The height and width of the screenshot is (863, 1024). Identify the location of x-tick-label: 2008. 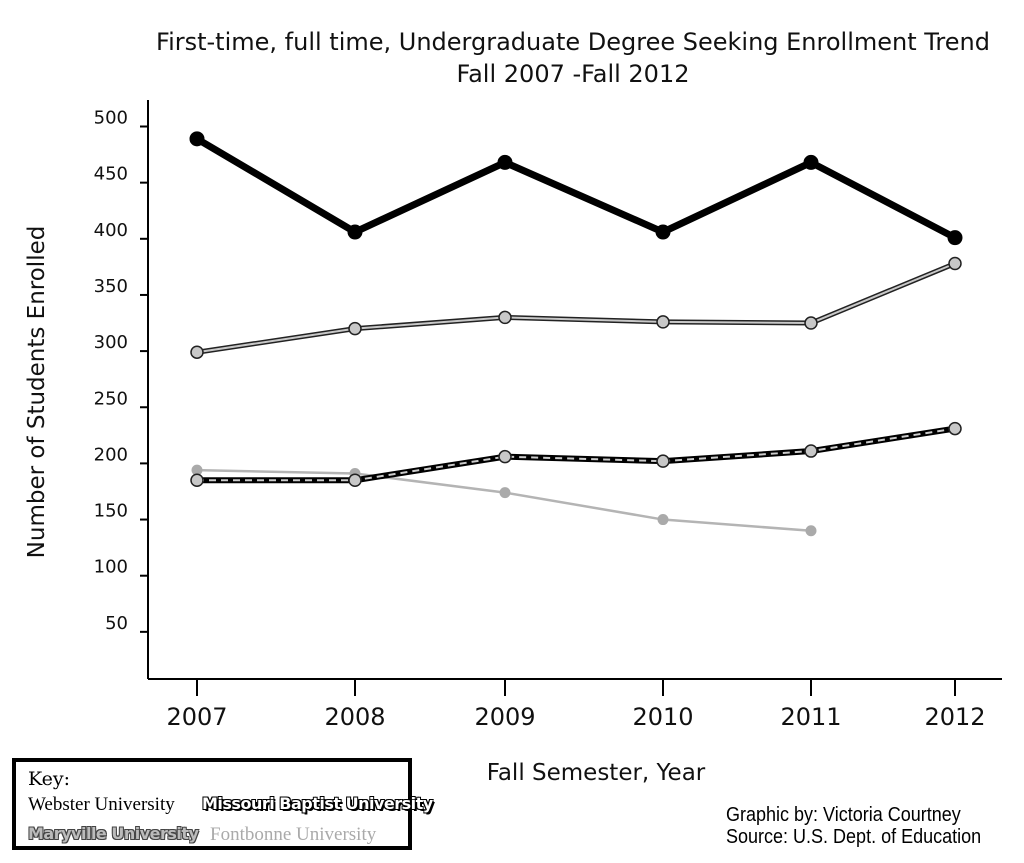
(354, 717).